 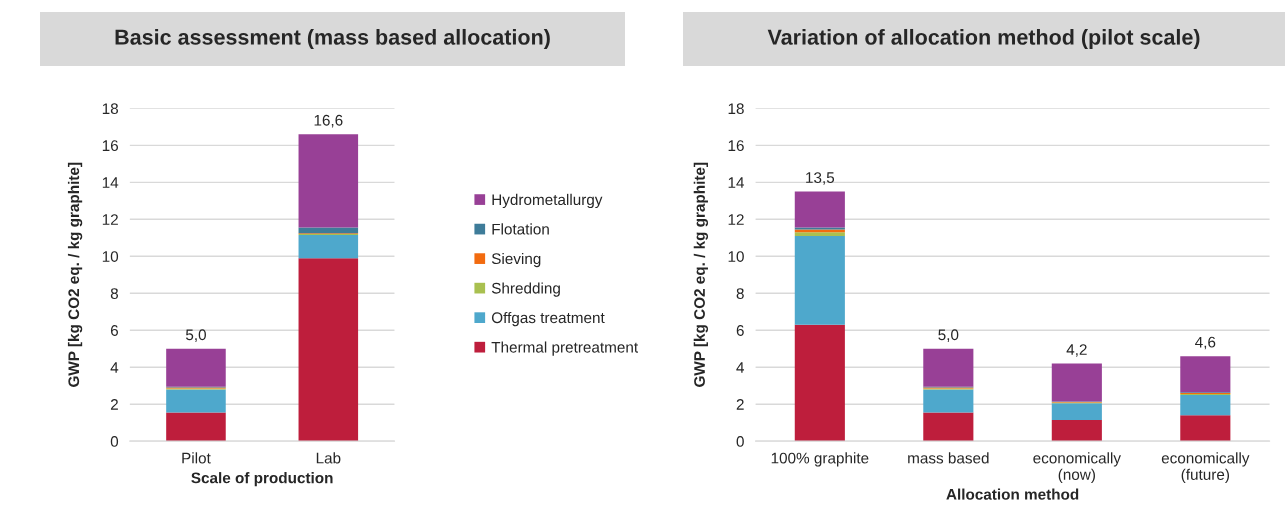 What do you see at coordinates (520, 229) in the screenshot?
I see `legend-label: Flotation` at bounding box center [520, 229].